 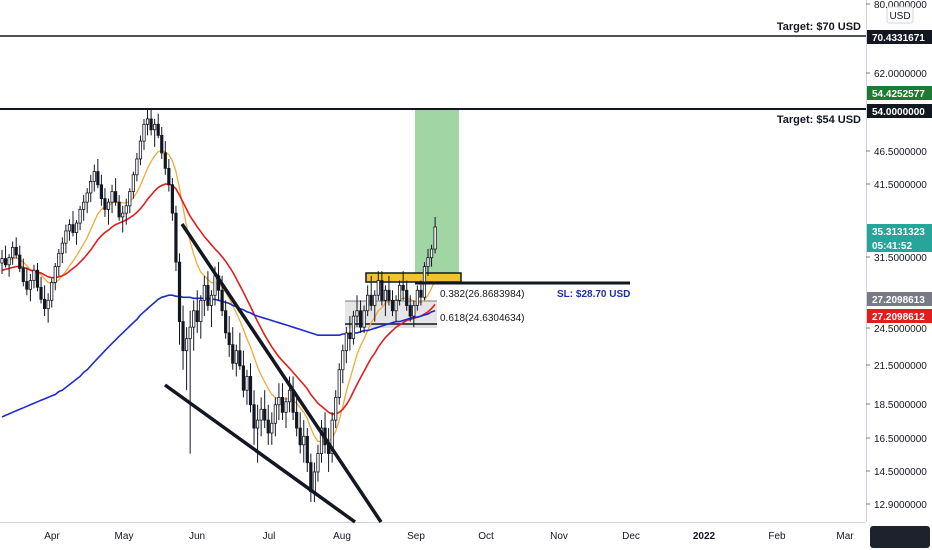 What do you see at coordinates (900, 537) in the screenshot?
I see `chart-logo` at bounding box center [900, 537].